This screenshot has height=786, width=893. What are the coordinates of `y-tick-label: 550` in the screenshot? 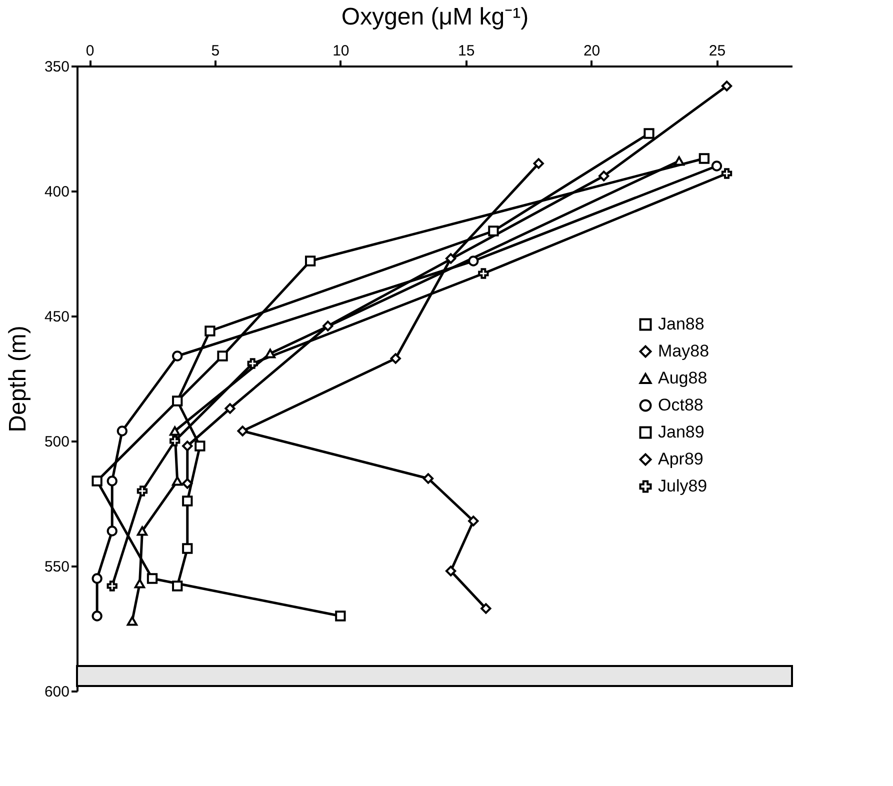 It's located at (57, 567).